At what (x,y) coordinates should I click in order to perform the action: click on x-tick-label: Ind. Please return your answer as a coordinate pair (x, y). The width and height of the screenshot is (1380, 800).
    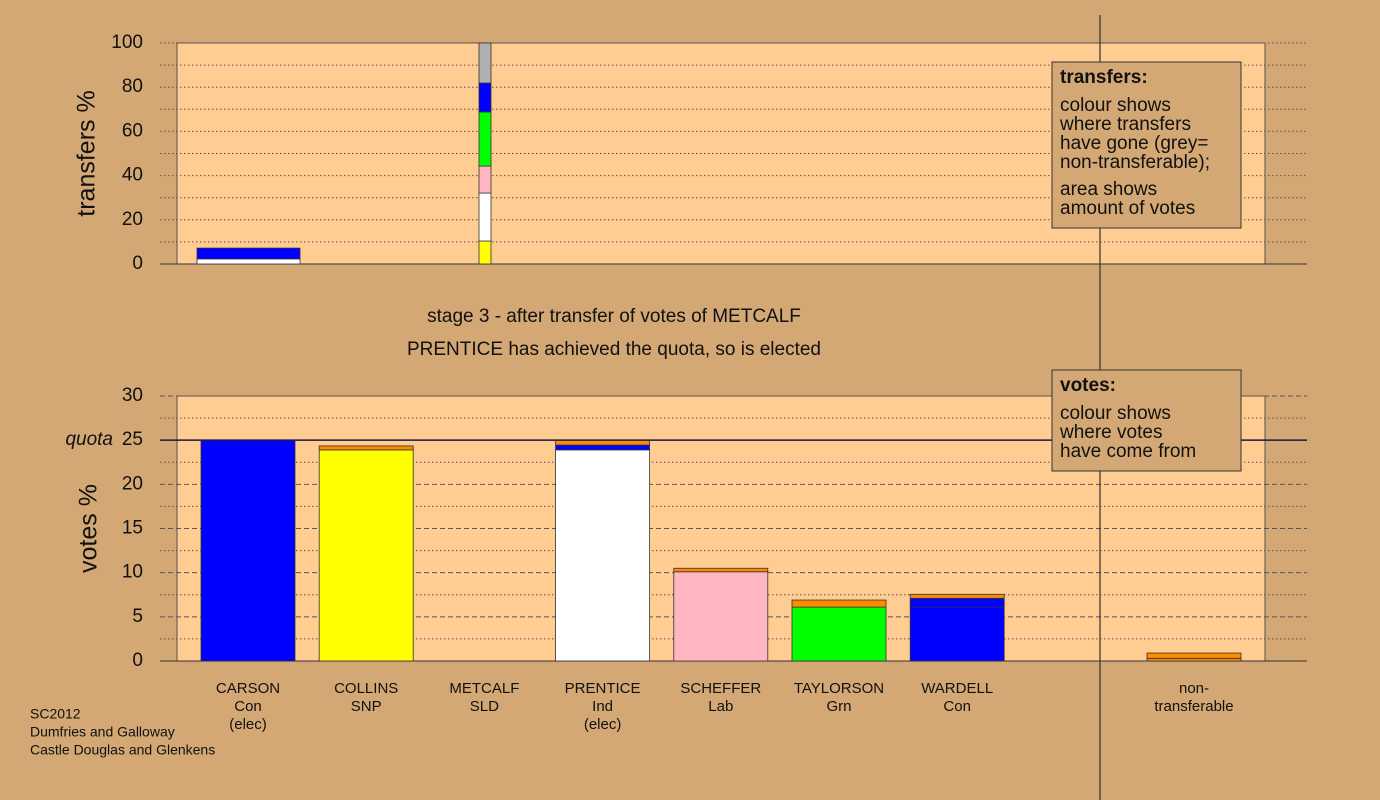
    Looking at the image, I should click on (602, 706).